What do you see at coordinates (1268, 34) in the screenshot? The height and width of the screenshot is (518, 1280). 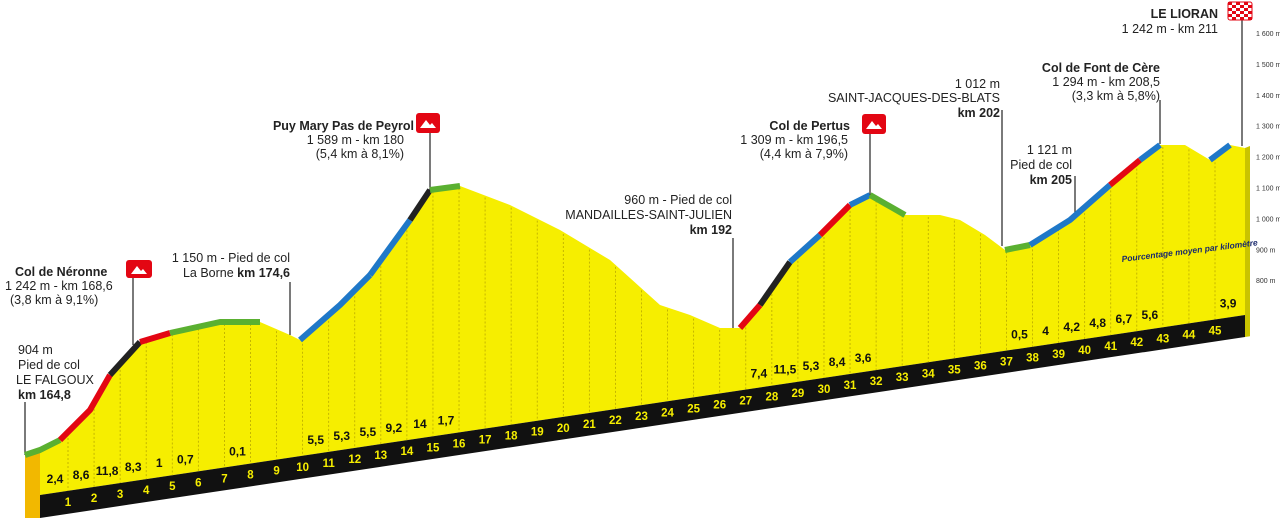 I see `altitude-tick: 1 600 m` at bounding box center [1268, 34].